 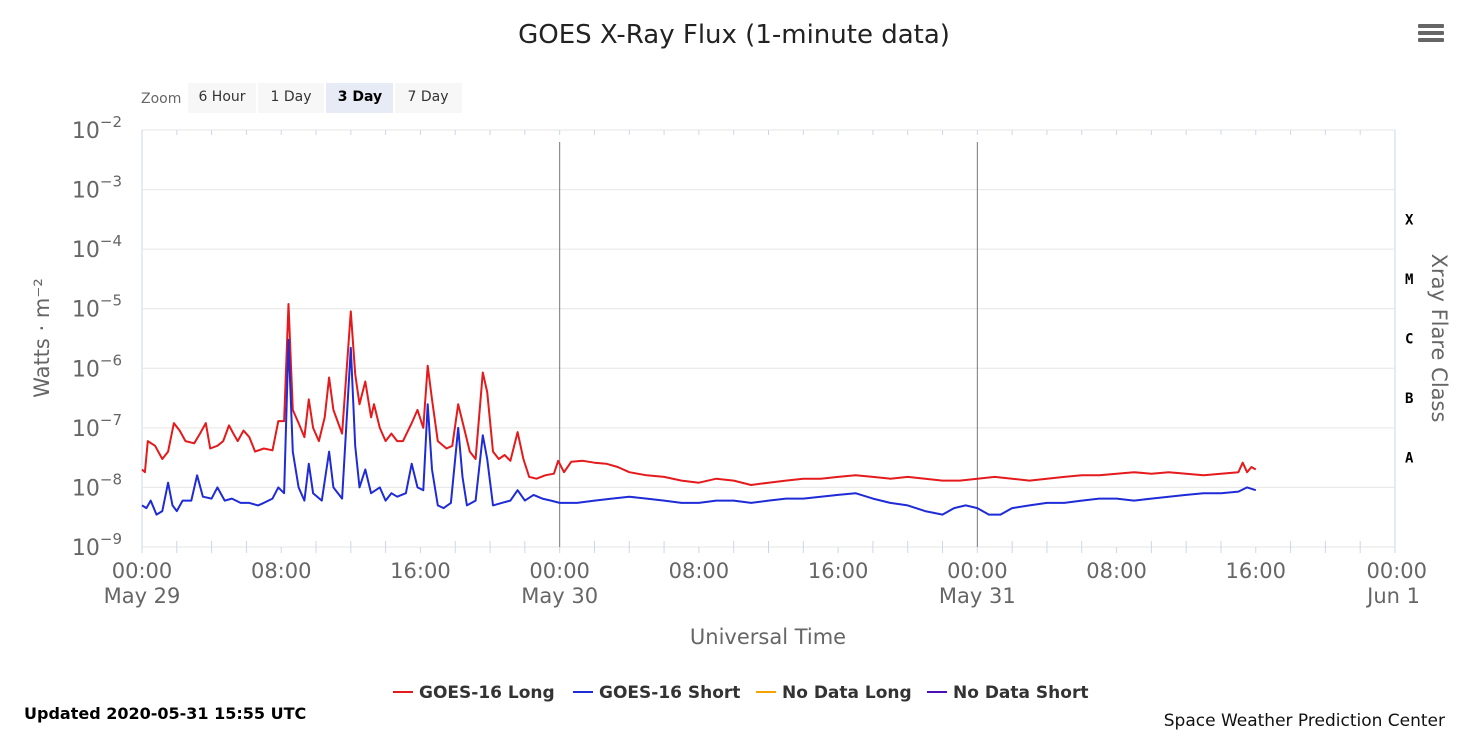 What do you see at coordinates (847, 693) in the screenshot?
I see `legend-label: No Data Long` at bounding box center [847, 693].